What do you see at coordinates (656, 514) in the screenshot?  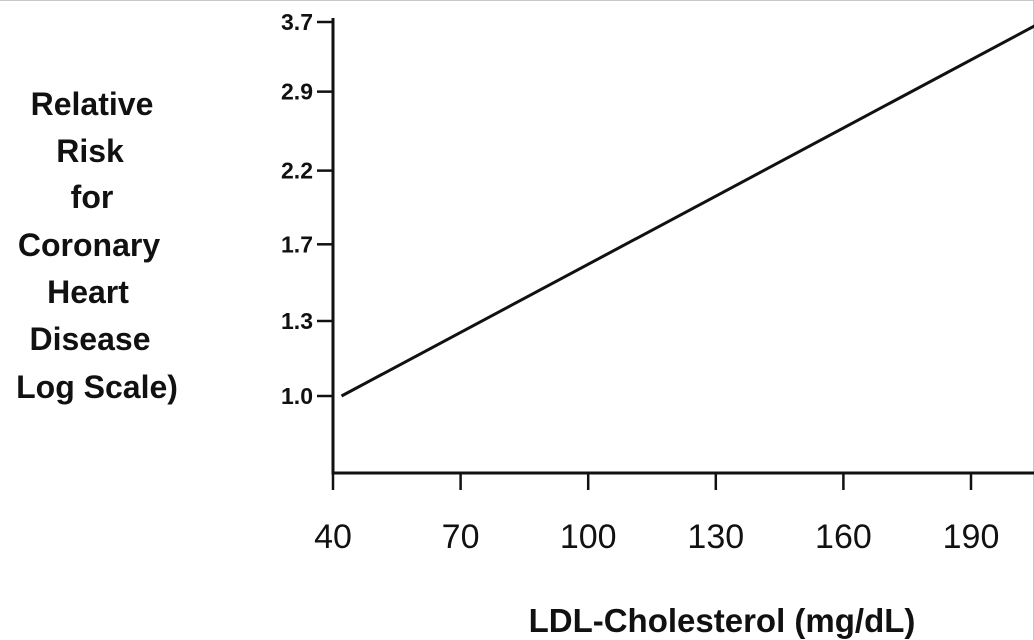 I see `x-axis-ticks: 40 70 100 130 160 190` at bounding box center [656, 514].